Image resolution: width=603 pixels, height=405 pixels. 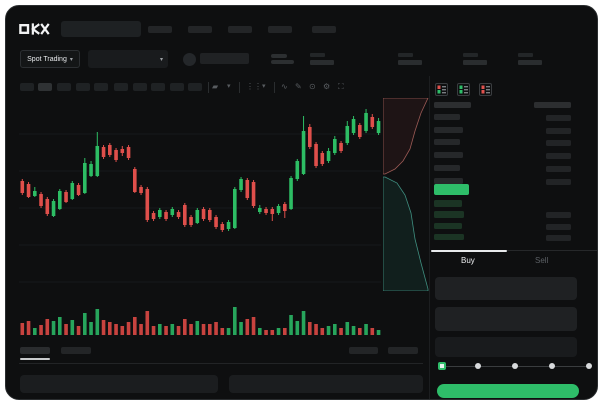 What do you see at coordinates (506, 288) in the screenshot?
I see `price-input` at bounding box center [506, 288].